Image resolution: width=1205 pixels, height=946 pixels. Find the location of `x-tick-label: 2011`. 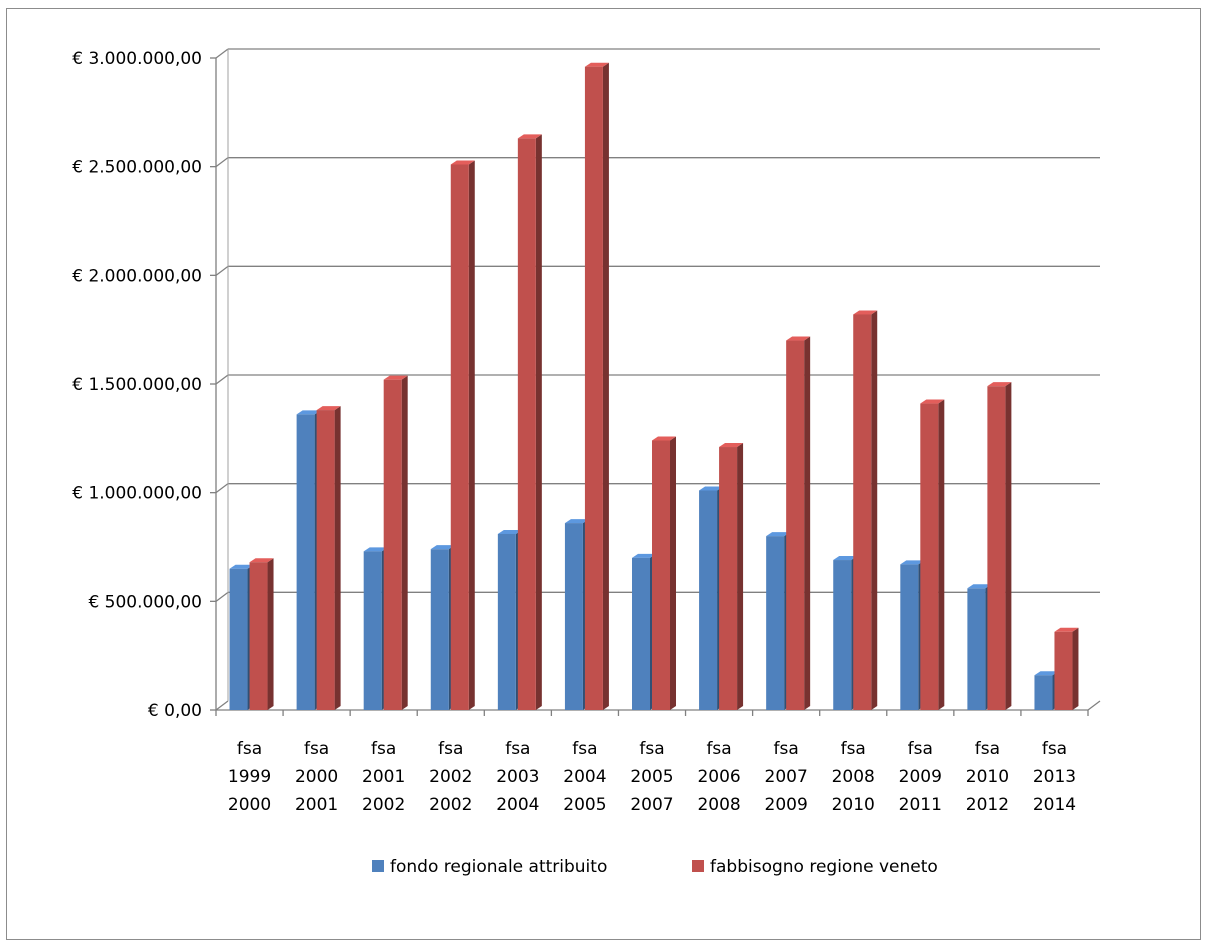

x-tick-label: 2011 is located at coordinates (920, 805).